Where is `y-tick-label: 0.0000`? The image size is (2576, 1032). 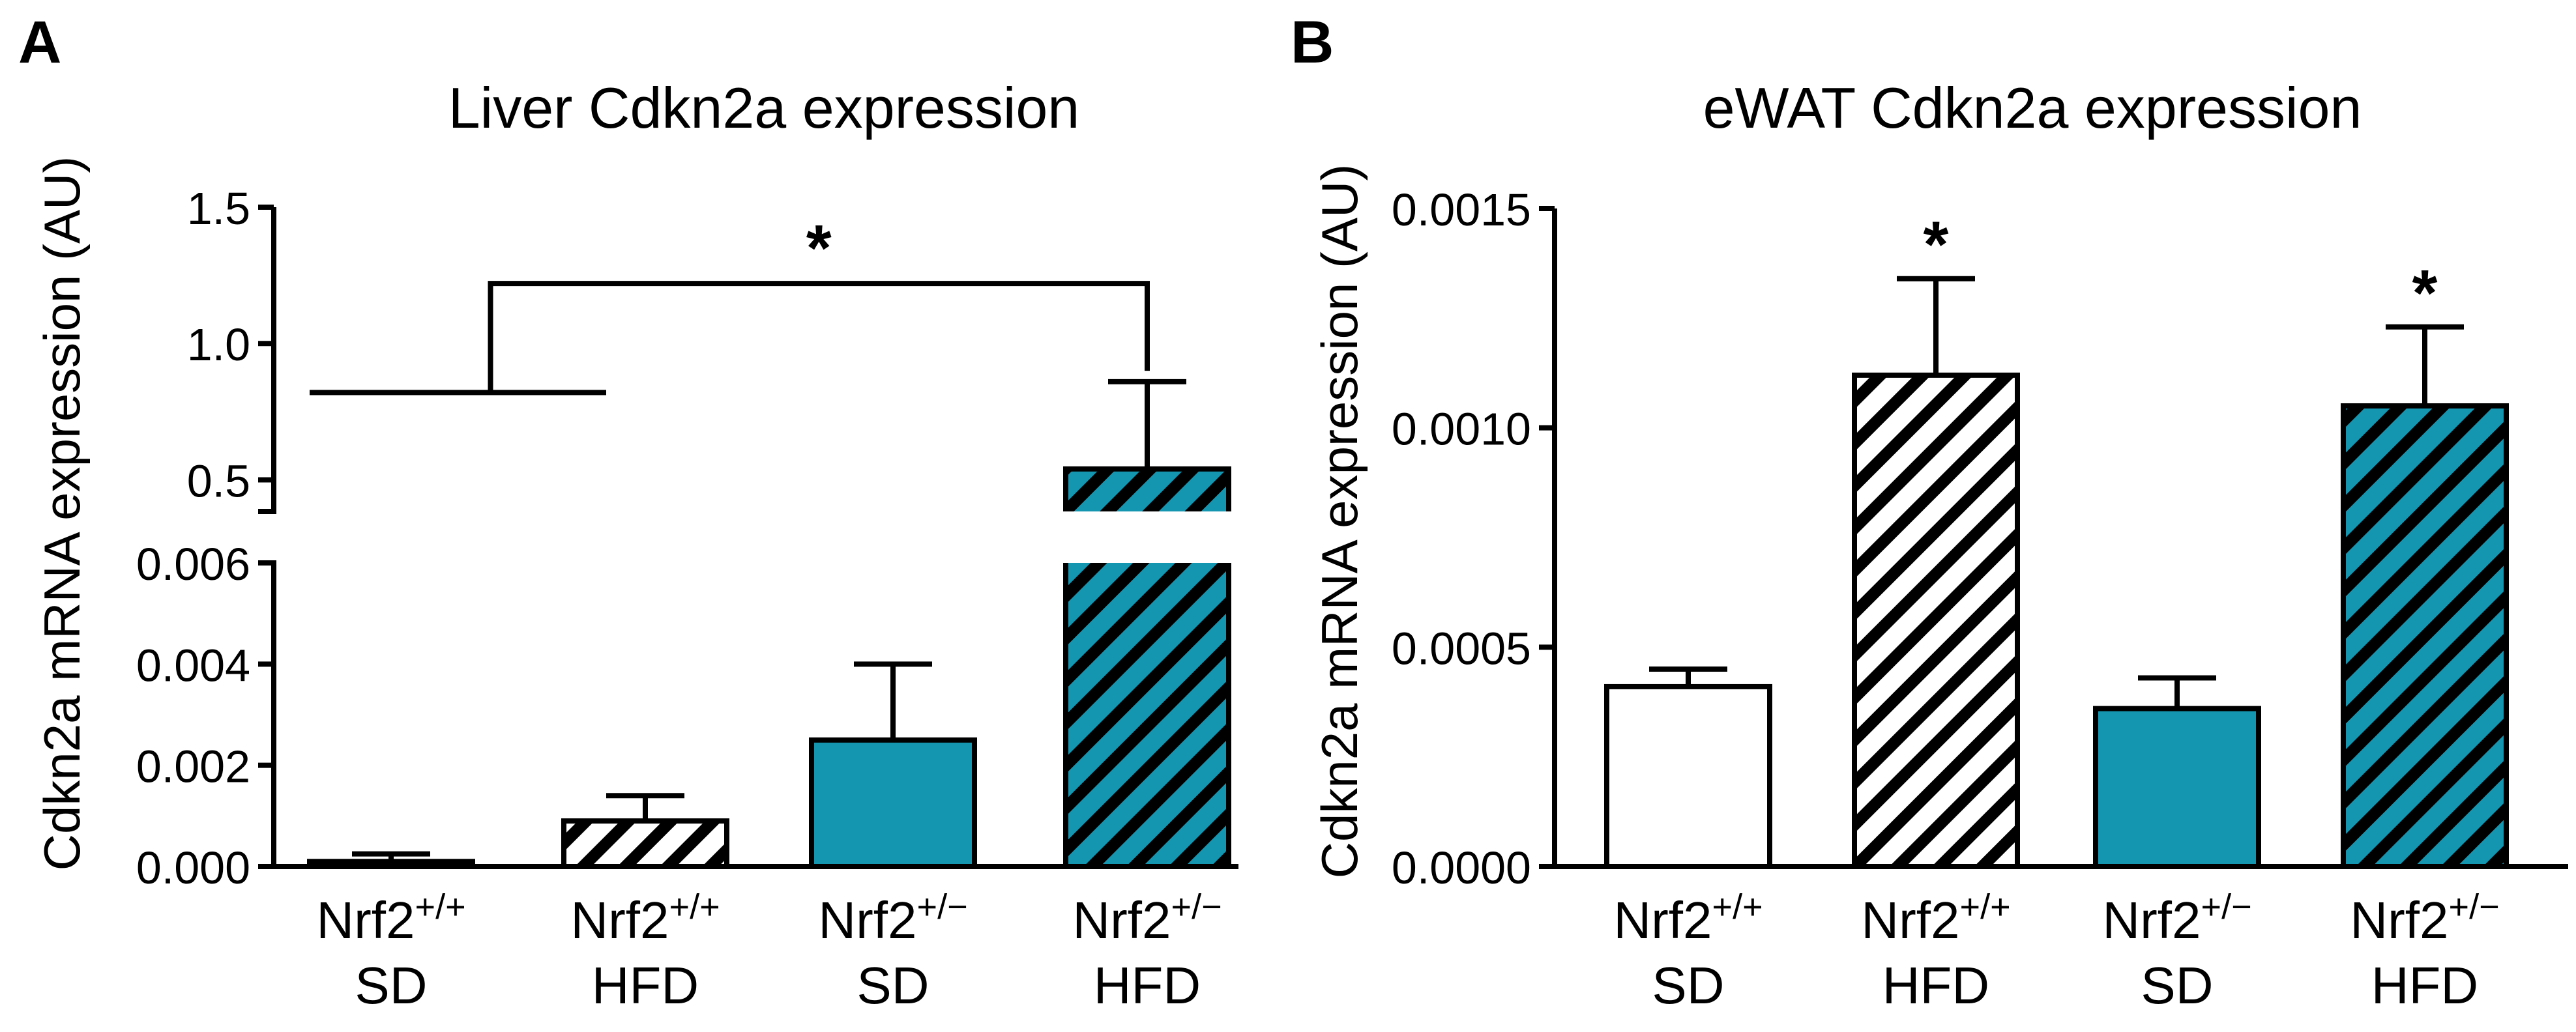 y-tick-label: 0.0000 is located at coordinates (1461, 867).